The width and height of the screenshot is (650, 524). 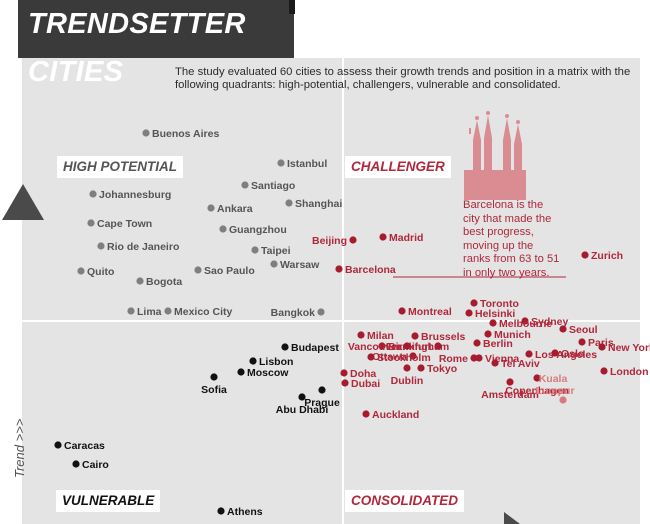 I want to click on point-sofia, so click(x=214, y=377).